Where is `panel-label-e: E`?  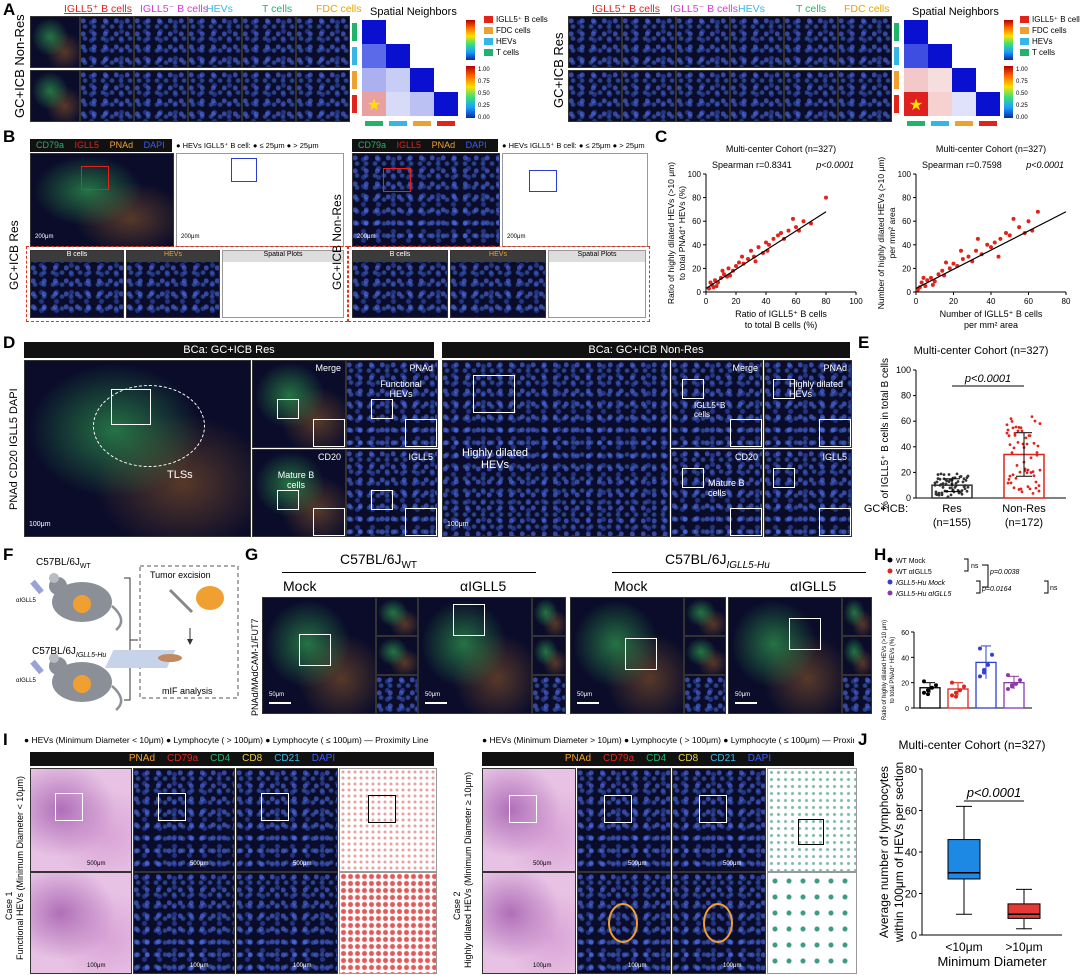
panel-label-e: E is located at coordinates (864, 342).